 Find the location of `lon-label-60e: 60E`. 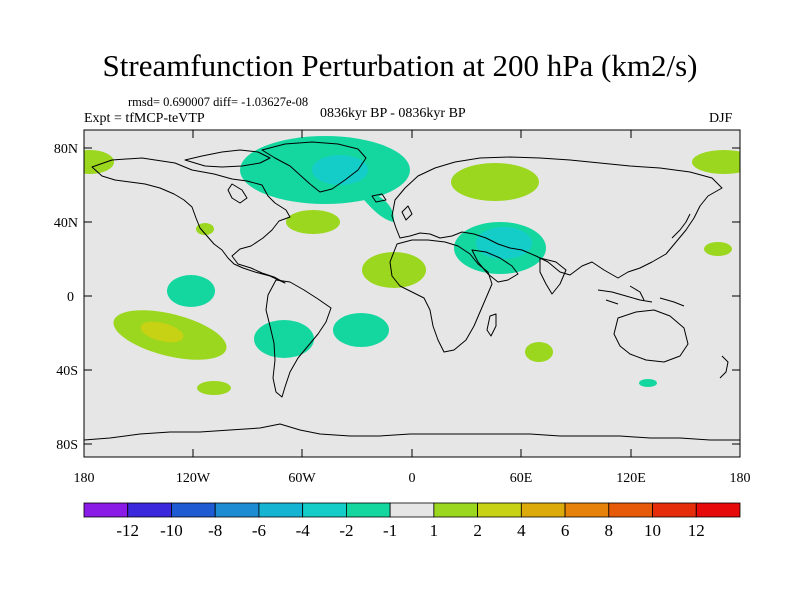

lon-label-60e: 60E is located at coordinates (521, 478).